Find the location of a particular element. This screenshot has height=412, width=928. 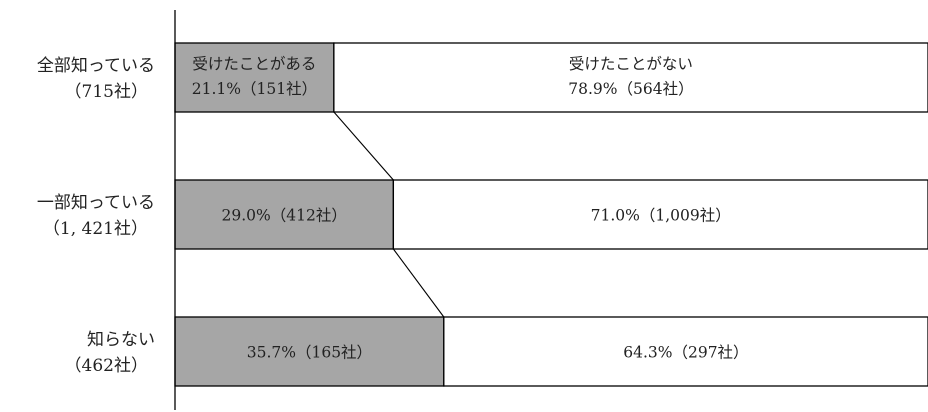

category-count-label-1: （715社） is located at coordinates (106, 92).